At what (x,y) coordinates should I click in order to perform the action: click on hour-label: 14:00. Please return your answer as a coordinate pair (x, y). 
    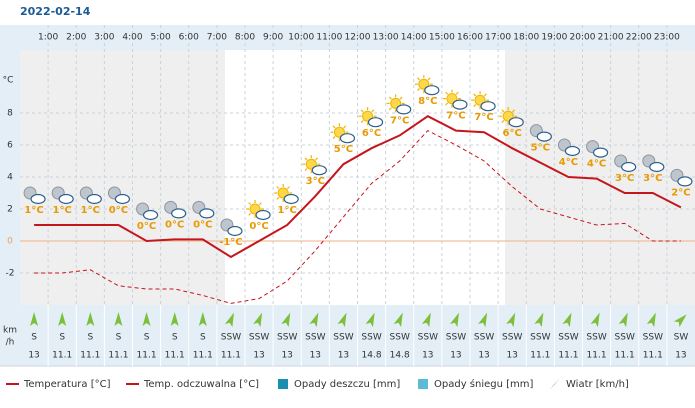
    Looking at the image, I should click on (414, 38).